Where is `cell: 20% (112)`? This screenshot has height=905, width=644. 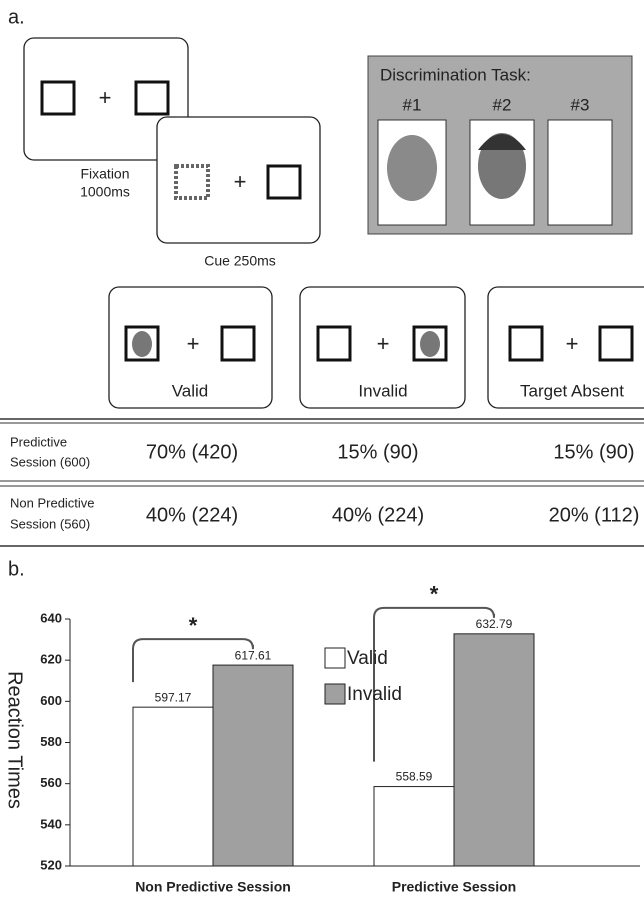
cell: 20% (112) is located at coordinates (594, 515).